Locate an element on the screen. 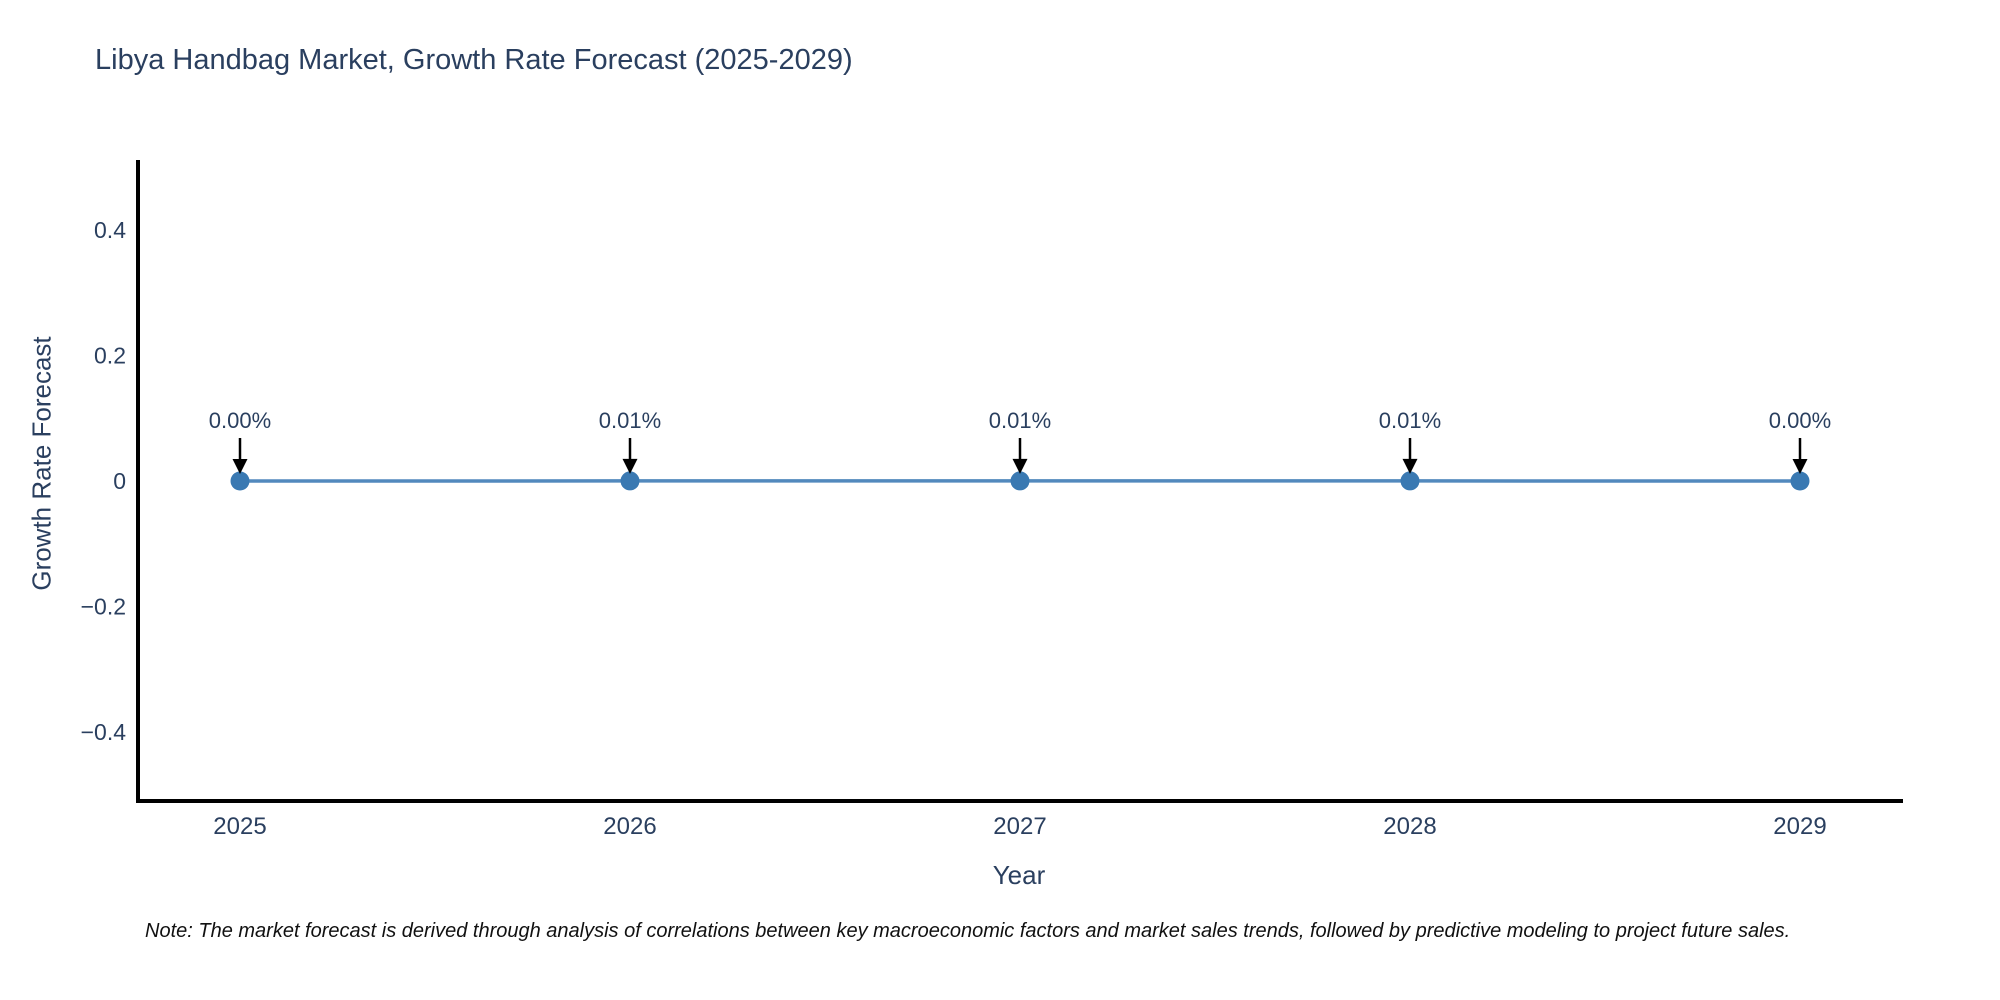  y-tick-label: 0 is located at coordinates (119, 481).